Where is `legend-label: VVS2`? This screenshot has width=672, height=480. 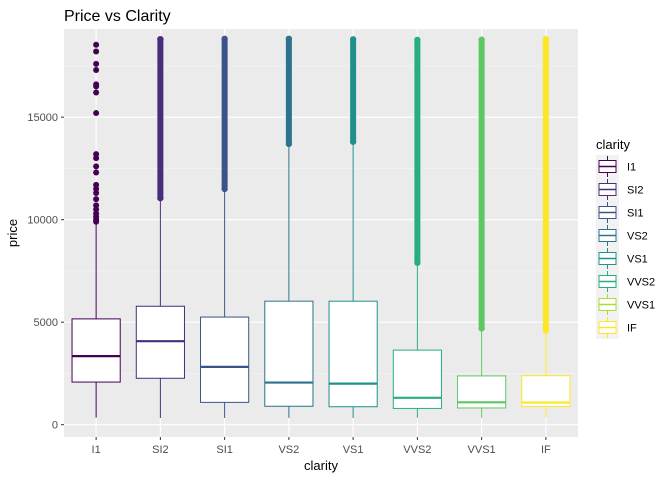 legend-label: VVS2 is located at coordinates (641, 283).